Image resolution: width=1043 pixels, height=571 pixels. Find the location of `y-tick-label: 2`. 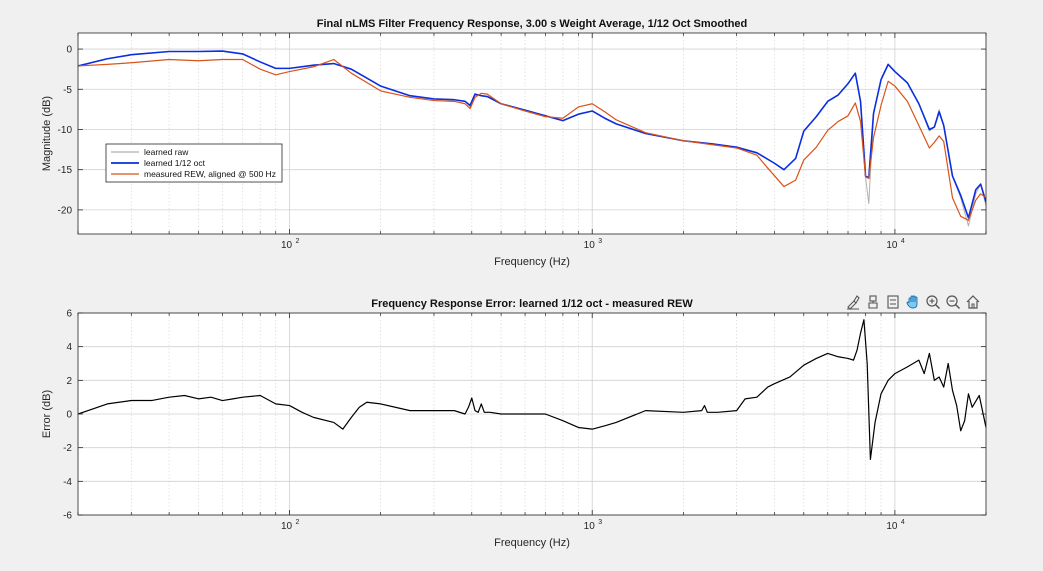

y-tick-label: 2 is located at coordinates (69, 381).